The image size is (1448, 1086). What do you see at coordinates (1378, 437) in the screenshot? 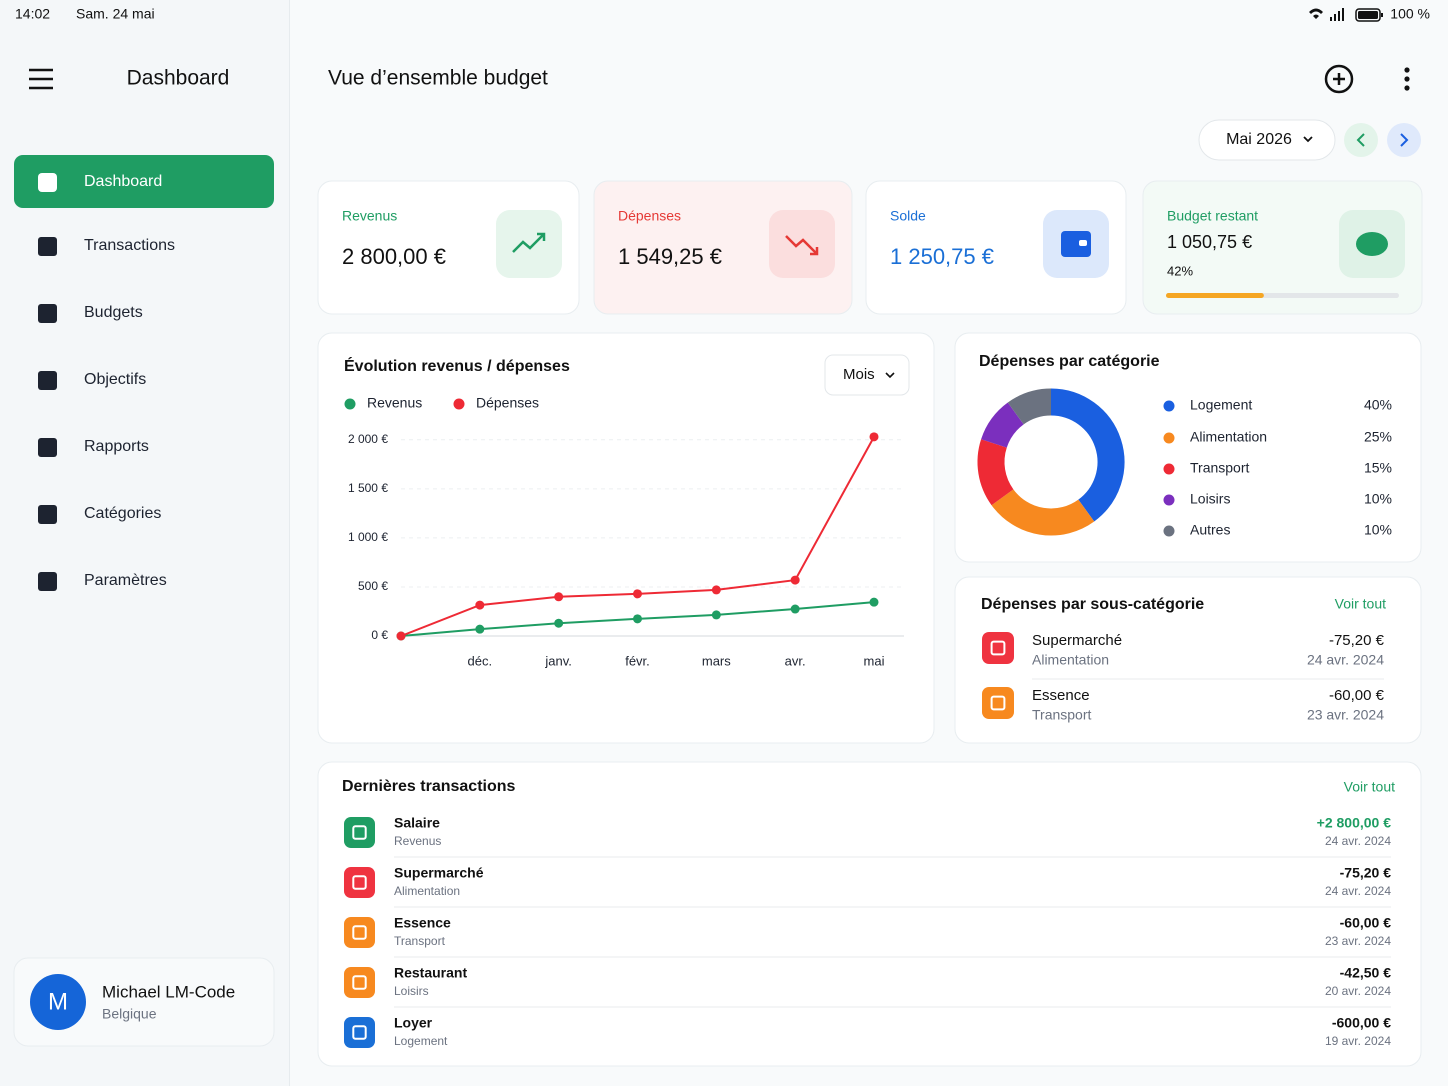
I see `value-label: 25%` at bounding box center [1378, 437].